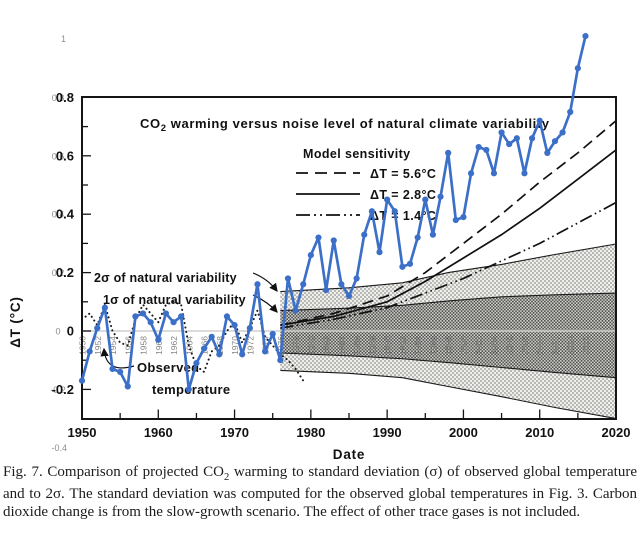  Describe the element at coordinates (164, 128) in the screenshot. I see `chart-title-subscript: 2` at that location.